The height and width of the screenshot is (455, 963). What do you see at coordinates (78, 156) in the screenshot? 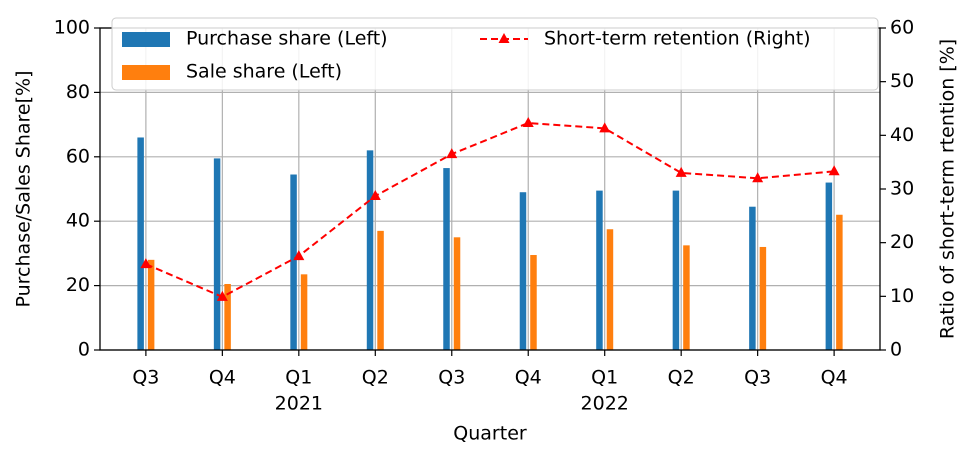
I see `y-tick-label: 60` at bounding box center [78, 156].